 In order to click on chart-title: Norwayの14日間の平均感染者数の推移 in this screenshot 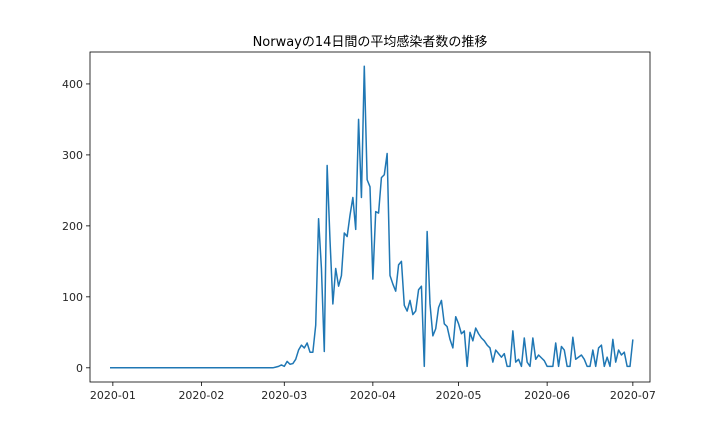, I will do `click(370, 42)`.